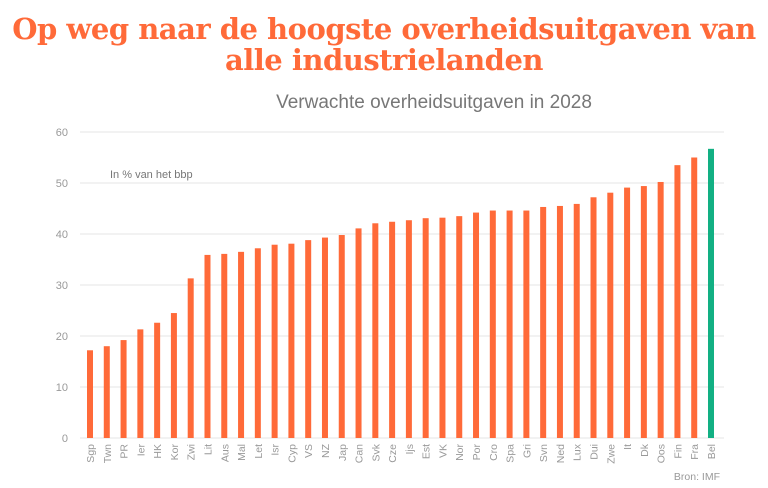 This screenshot has width=768, height=488. What do you see at coordinates (393, 453) in the screenshot?
I see `x-tick-label: Cze` at bounding box center [393, 453].